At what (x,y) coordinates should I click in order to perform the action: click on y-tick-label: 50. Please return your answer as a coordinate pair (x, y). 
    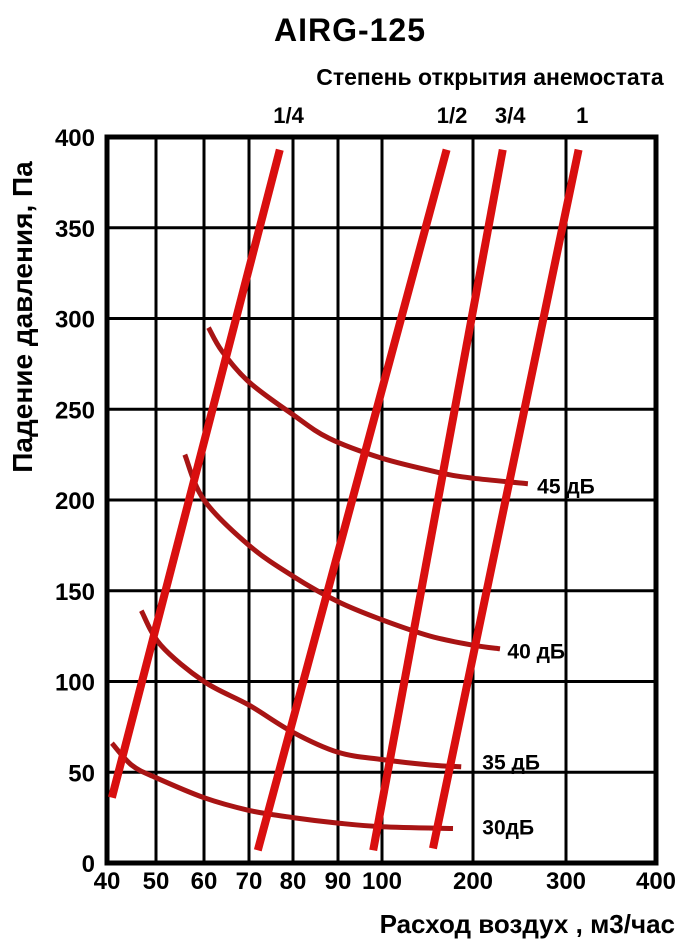
    Looking at the image, I should click on (81, 773).